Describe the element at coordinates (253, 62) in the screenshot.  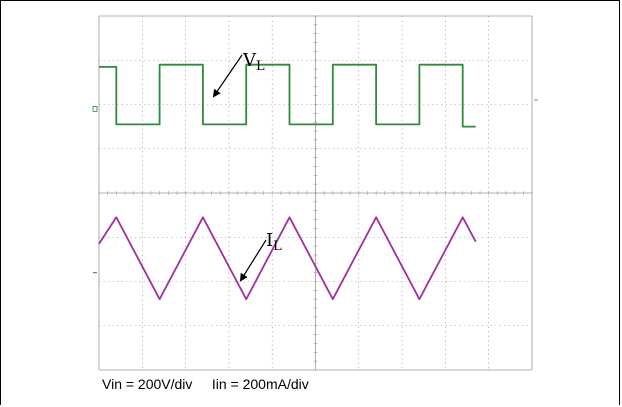
I see `label-vl: VL` at that location.